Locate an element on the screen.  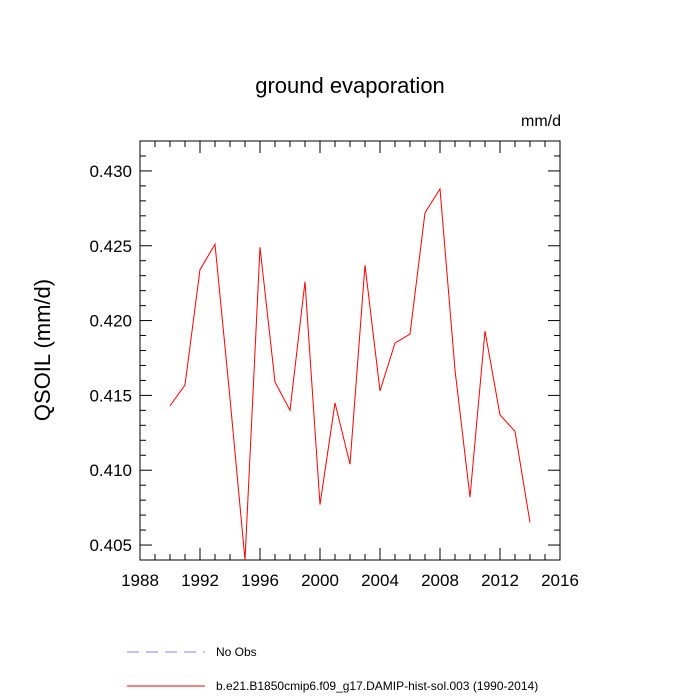
chart-title: ground evaporation is located at coordinates (350, 85).